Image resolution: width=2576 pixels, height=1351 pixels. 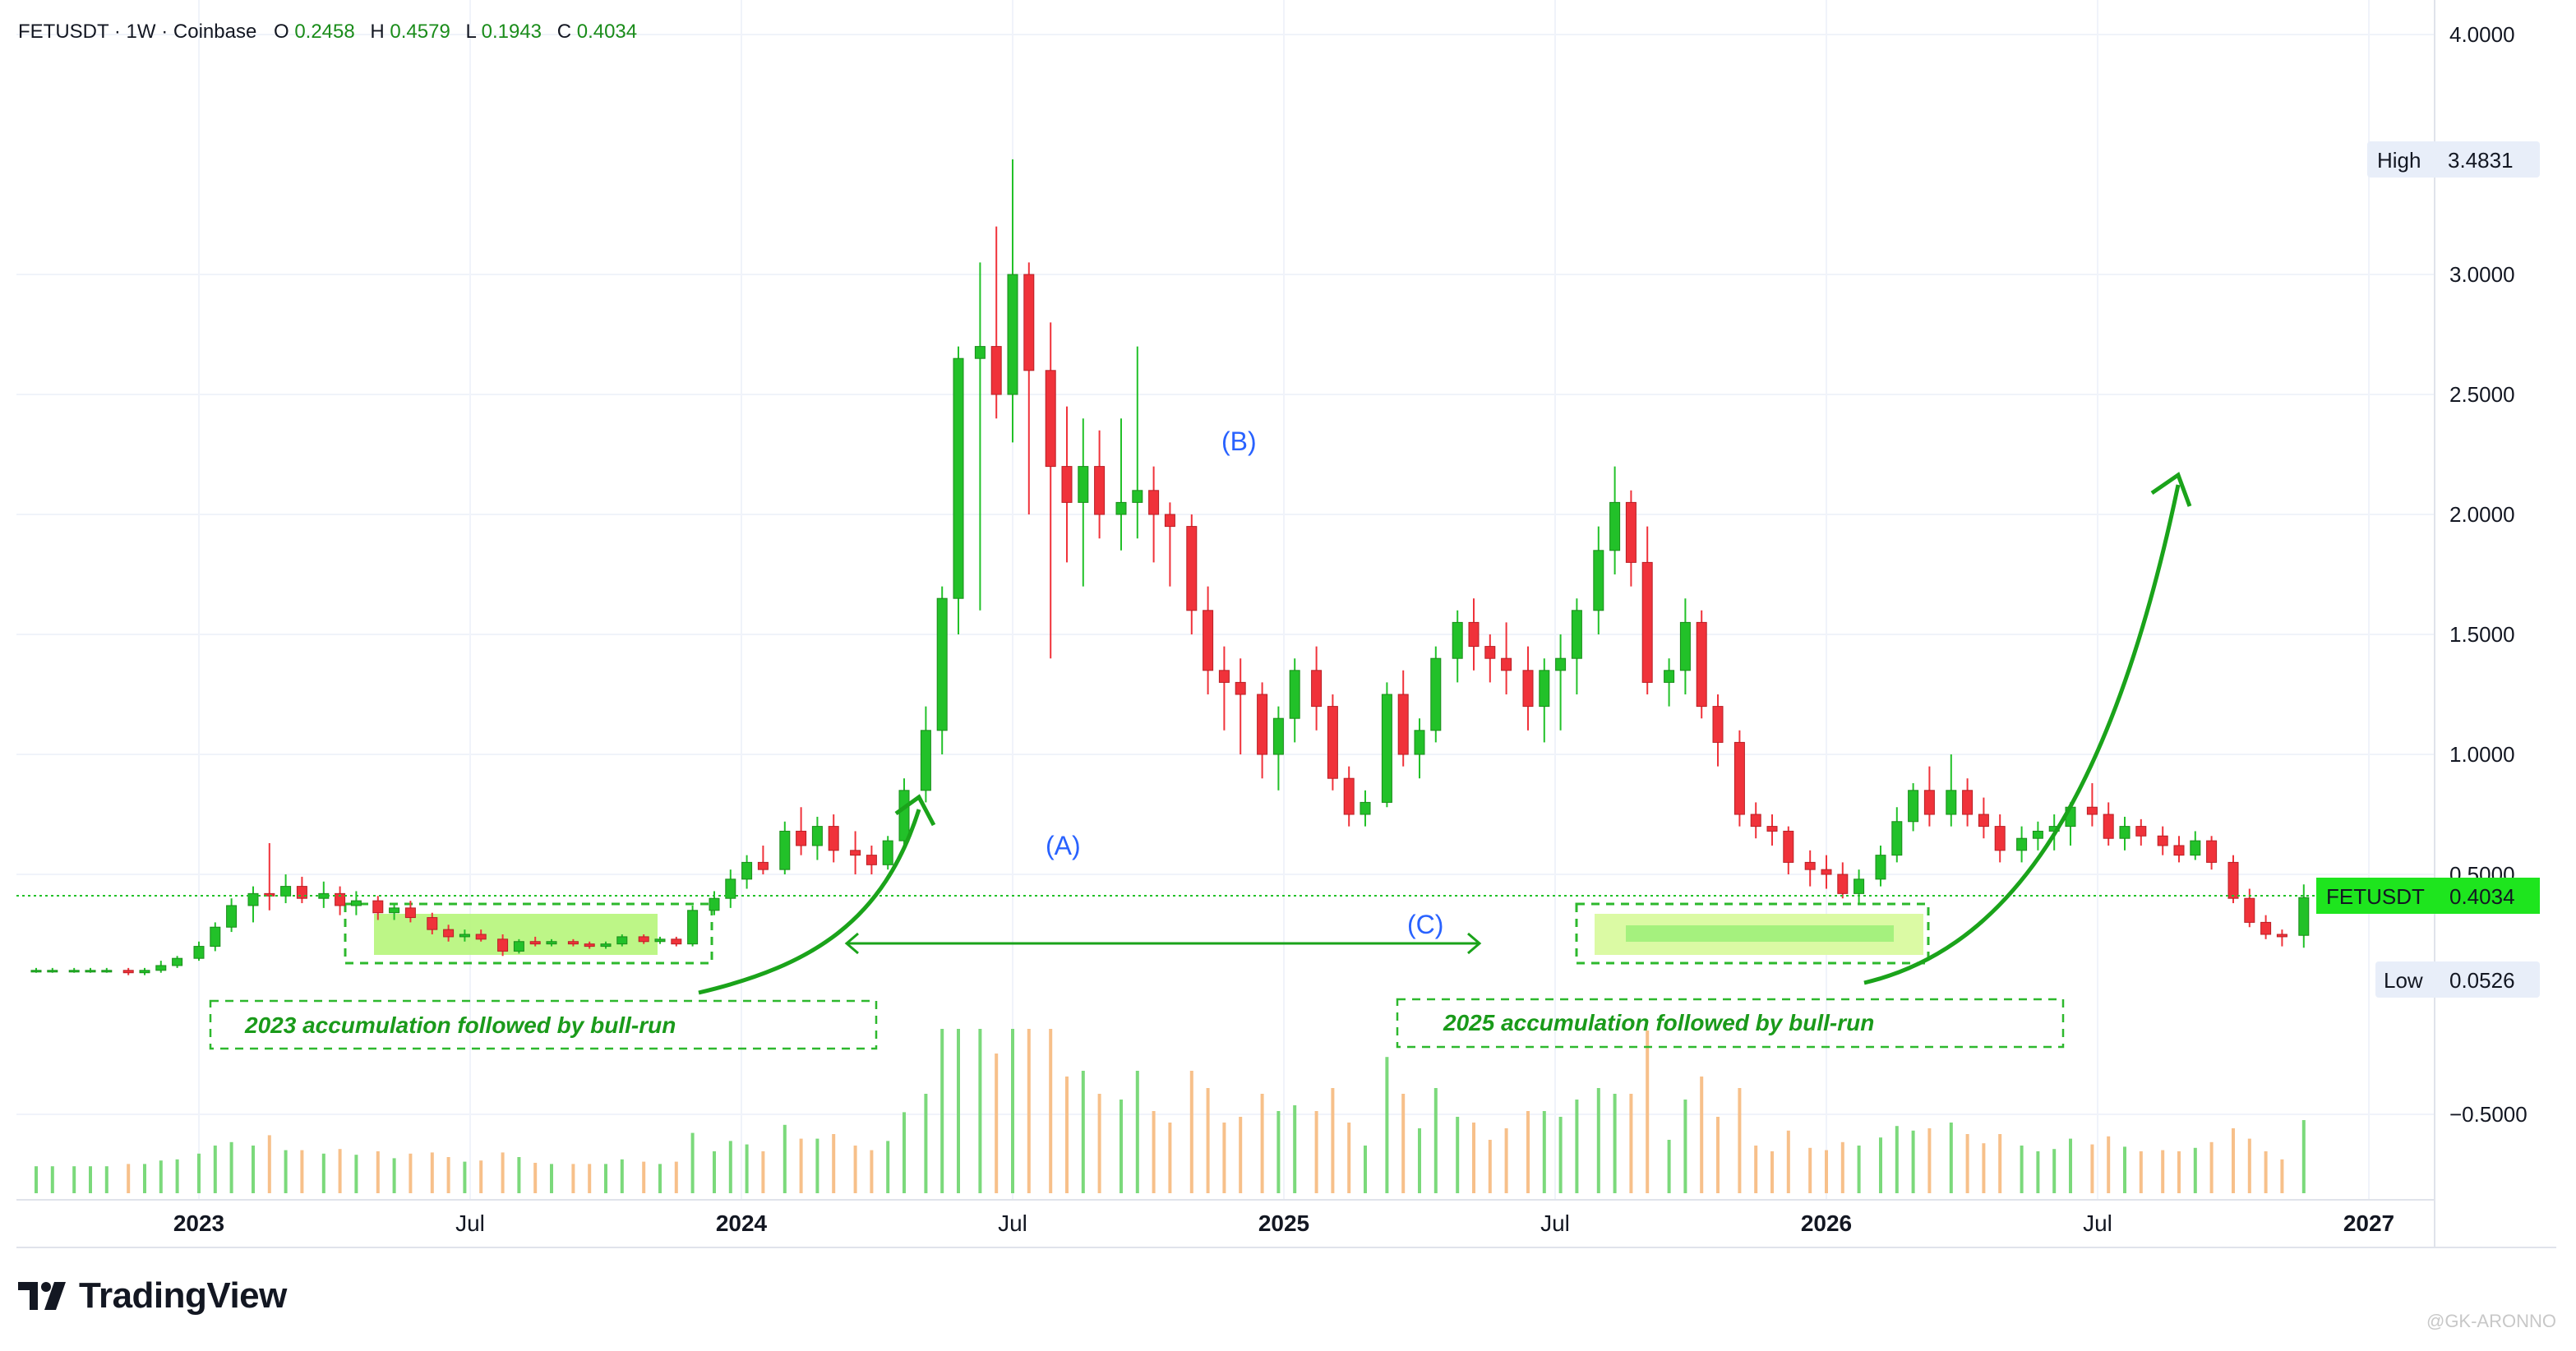 What do you see at coordinates (183, 1295) in the screenshot?
I see `tradingview-wordmark: TradingView` at bounding box center [183, 1295].